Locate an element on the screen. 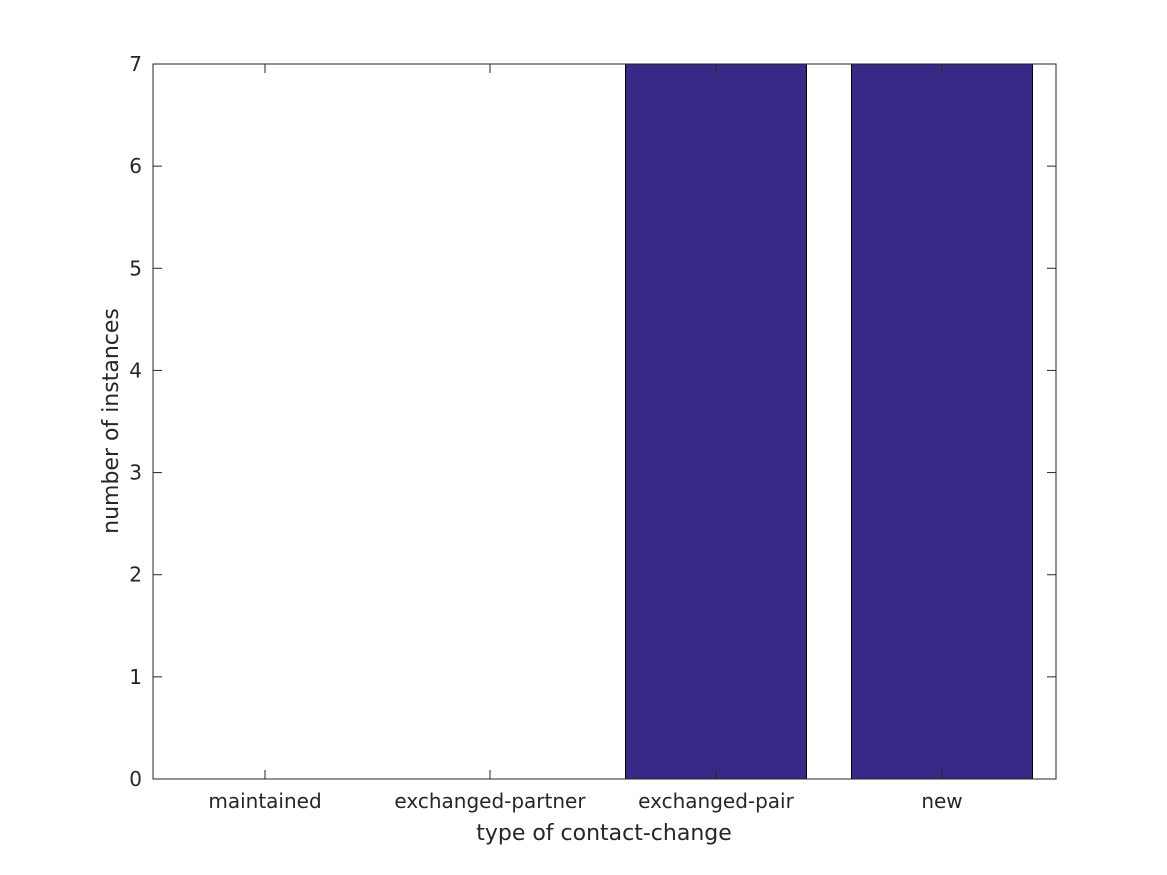 The height and width of the screenshot is (875, 1167). y-tick-label-7: 7 is located at coordinates (135, 64).